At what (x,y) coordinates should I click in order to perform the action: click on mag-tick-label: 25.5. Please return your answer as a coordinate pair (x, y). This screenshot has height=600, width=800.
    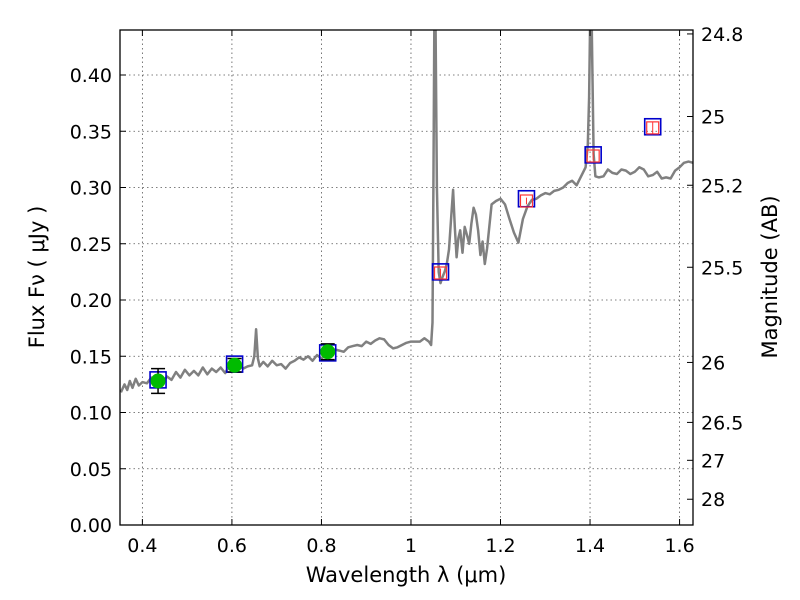
    Looking at the image, I should click on (722, 268).